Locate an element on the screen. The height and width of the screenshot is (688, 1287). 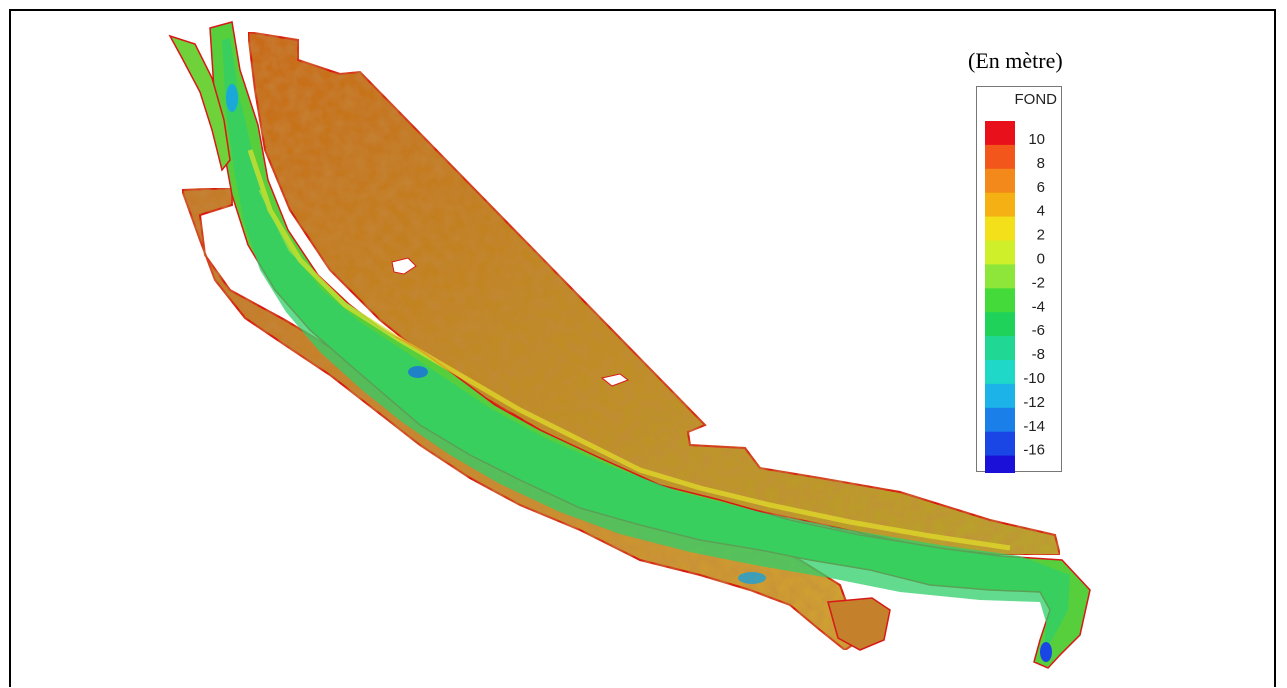
legend-tick-label: -4 is located at coordinates (1038, 306).